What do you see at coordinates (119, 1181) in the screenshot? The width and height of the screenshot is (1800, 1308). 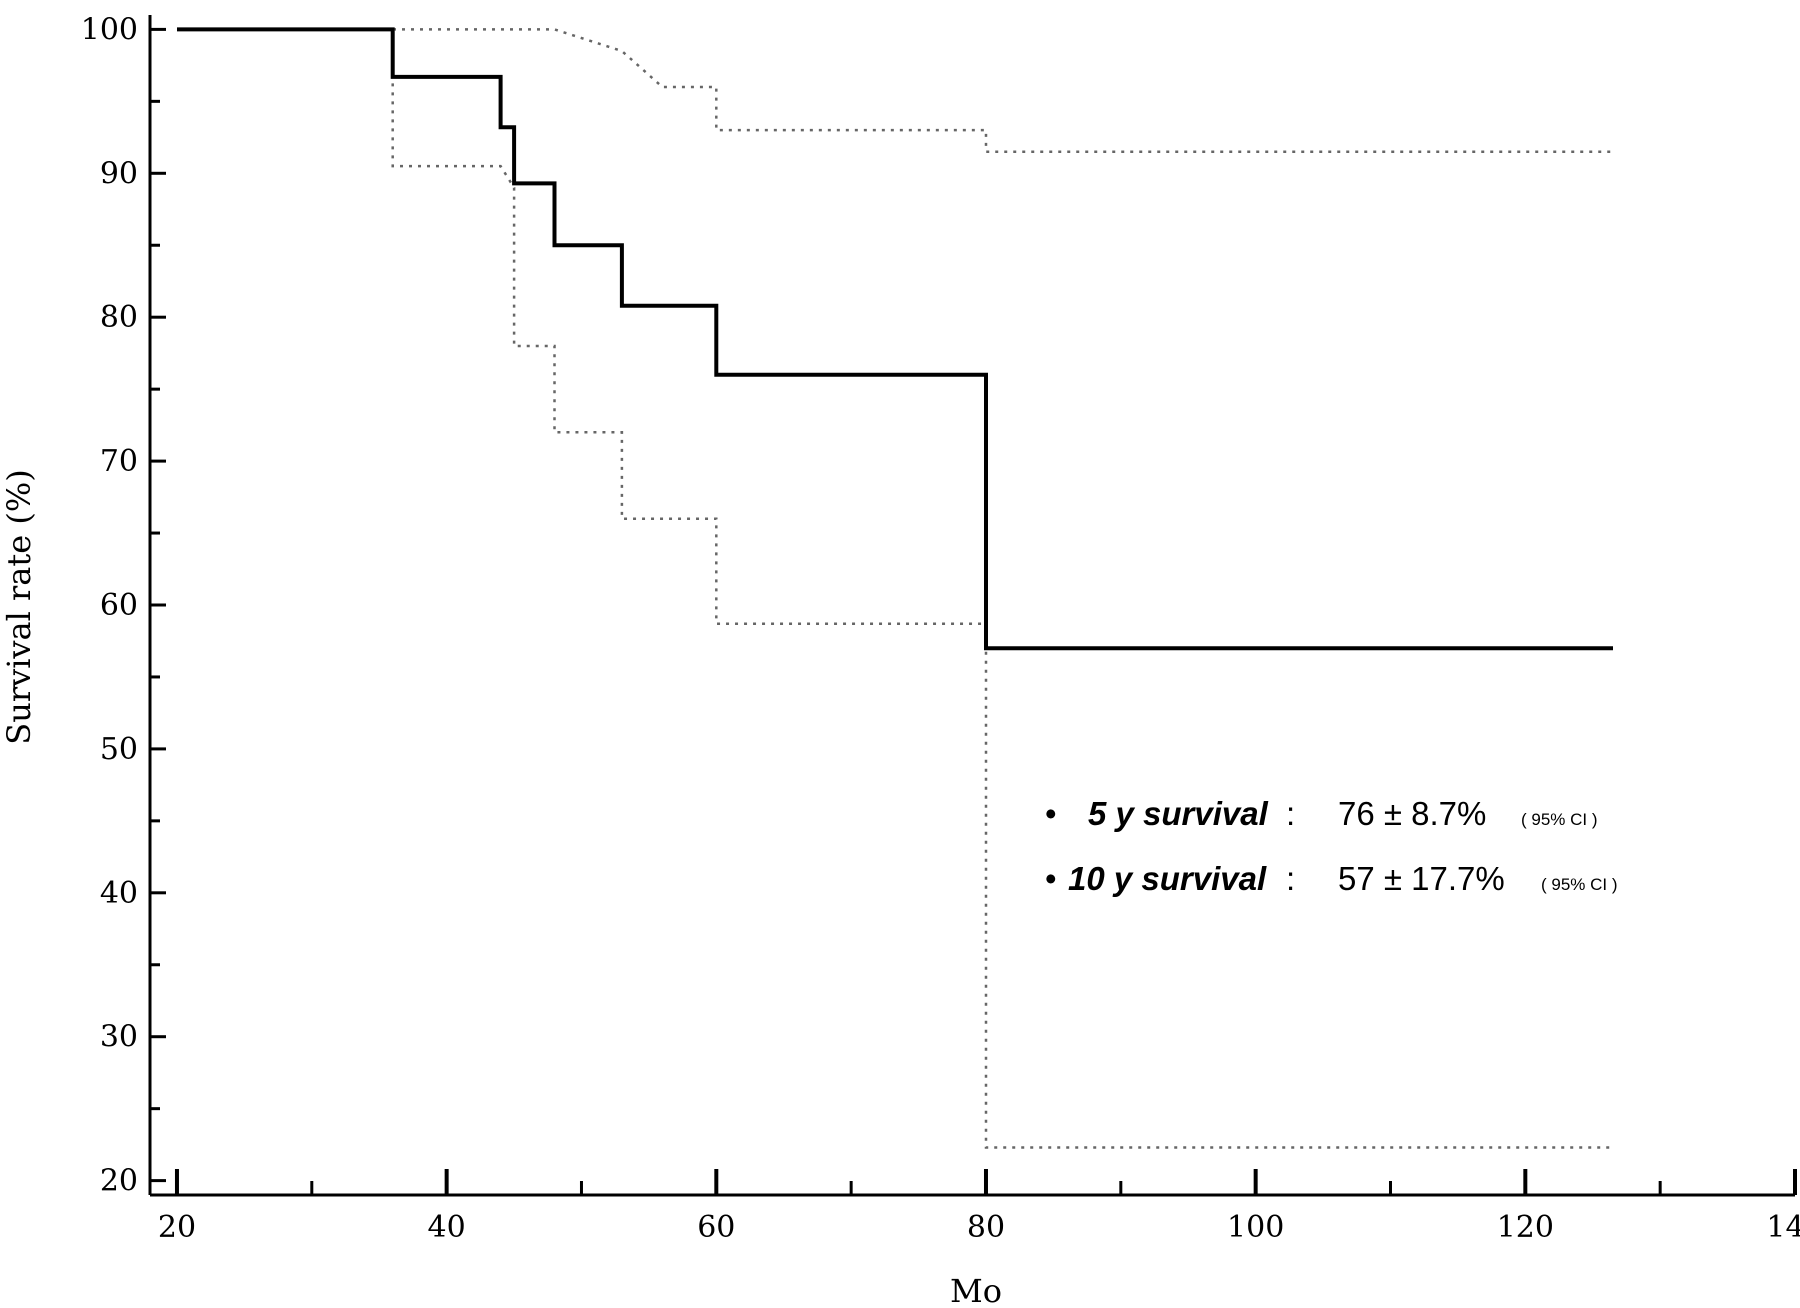 I see `y-tick-label: 20` at bounding box center [119, 1181].